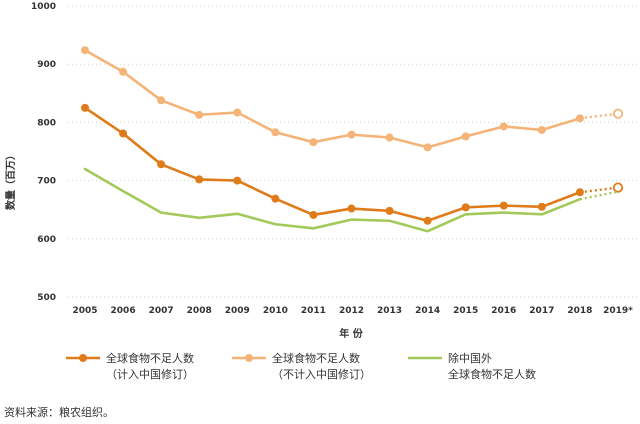  What do you see at coordinates (161, 311) in the screenshot?
I see `x-tick-label-2: 2007` at bounding box center [161, 311].